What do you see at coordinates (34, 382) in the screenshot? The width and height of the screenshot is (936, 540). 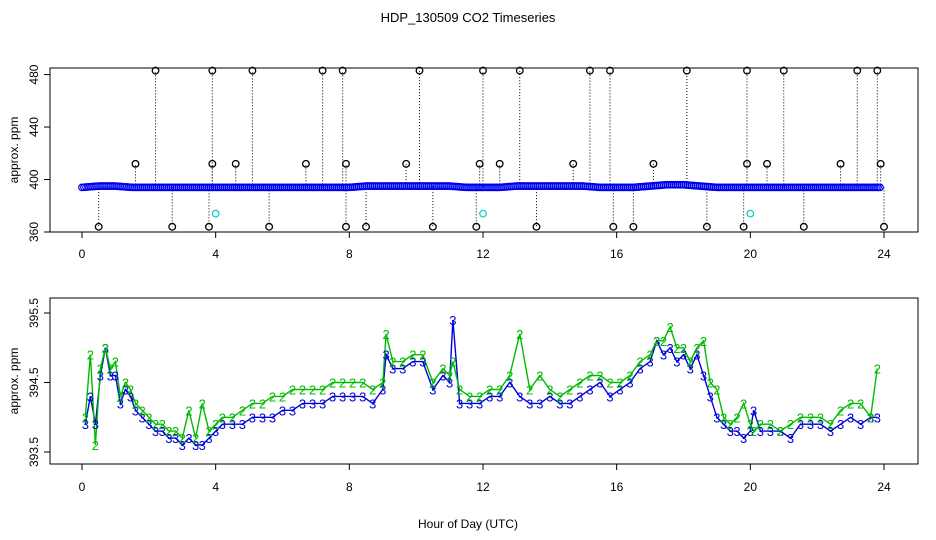 I see `y-tick-label: 394.5` at bounding box center [34, 382].